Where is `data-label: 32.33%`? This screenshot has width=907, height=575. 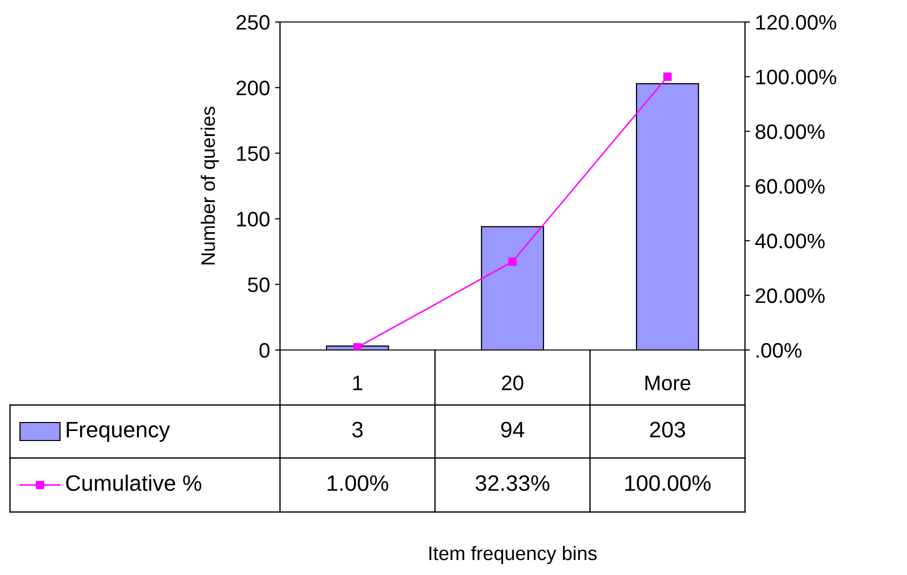
data-label: 32.33% is located at coordinates (513, 483).